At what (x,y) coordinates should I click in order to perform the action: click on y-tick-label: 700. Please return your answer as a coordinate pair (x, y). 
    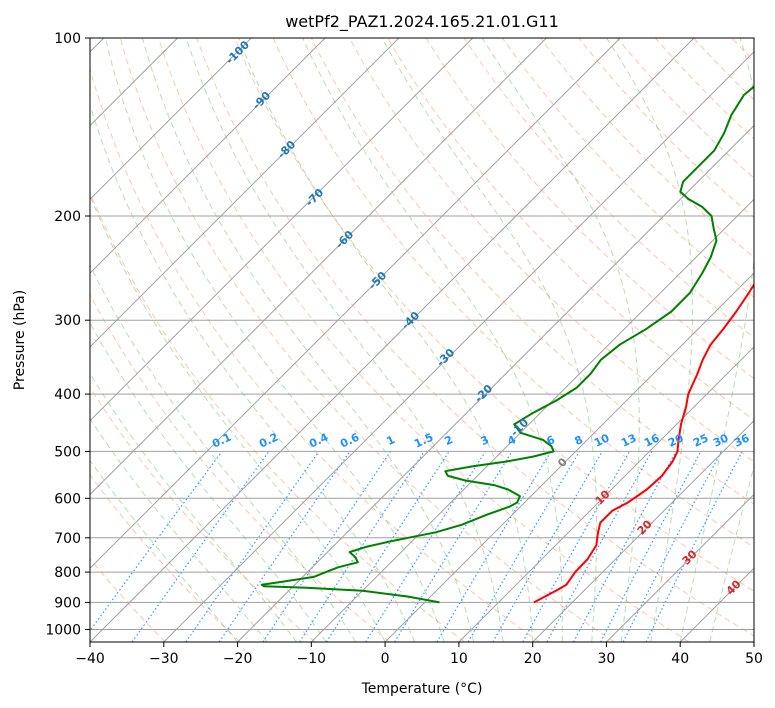
    Looking at the image, I should click on (67, 539).